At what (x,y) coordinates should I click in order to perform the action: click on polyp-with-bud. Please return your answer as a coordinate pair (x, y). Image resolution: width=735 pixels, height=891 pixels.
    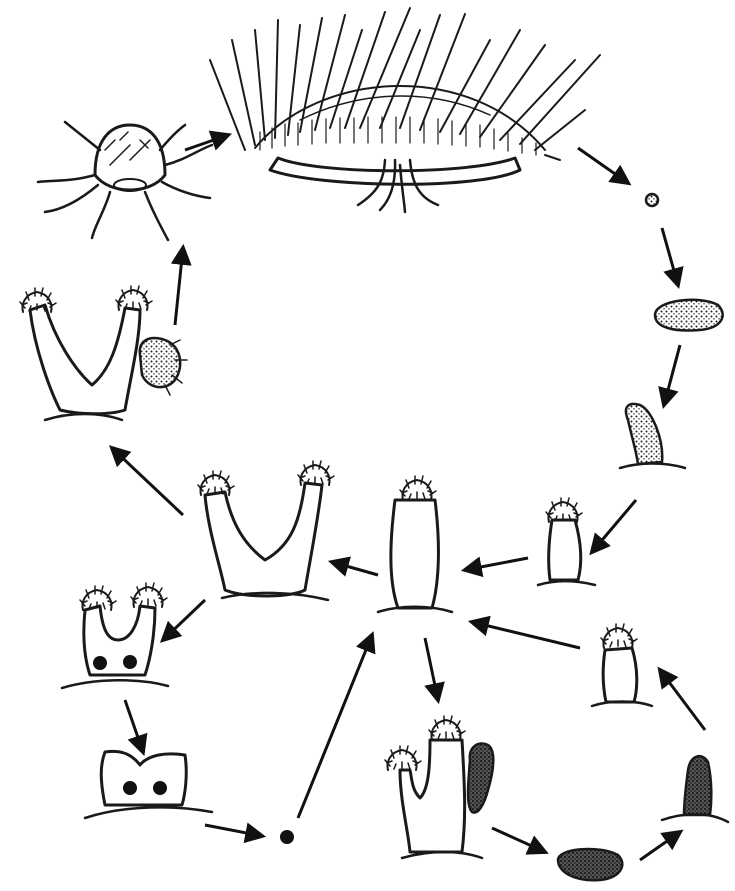
    Looking at the image, I should click on (439, 787).